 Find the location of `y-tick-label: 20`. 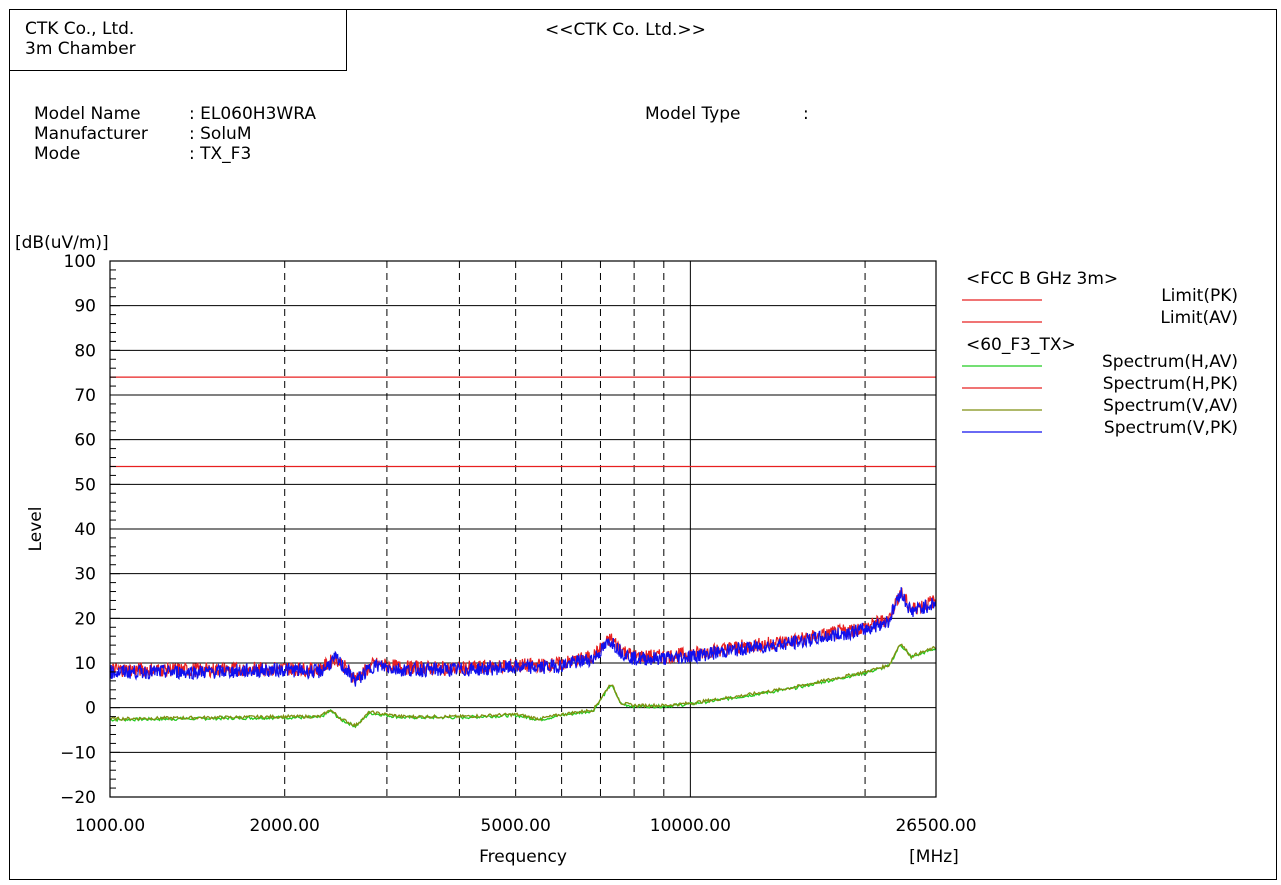

y-tick-label: 20 is located at coordinates (85, 619).